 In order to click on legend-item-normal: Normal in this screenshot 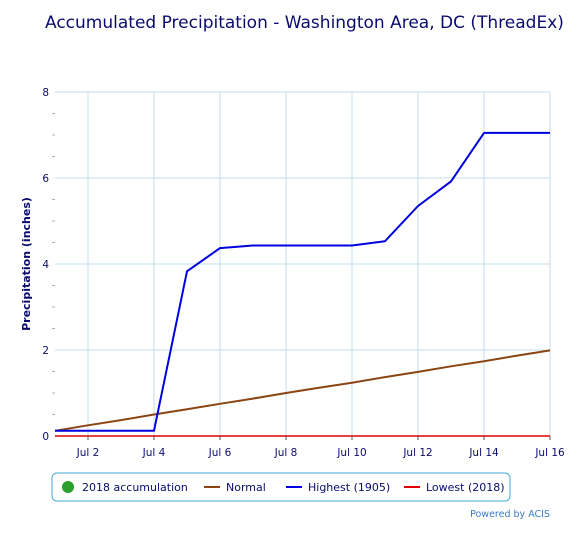, I will do `click(235, 487)`.